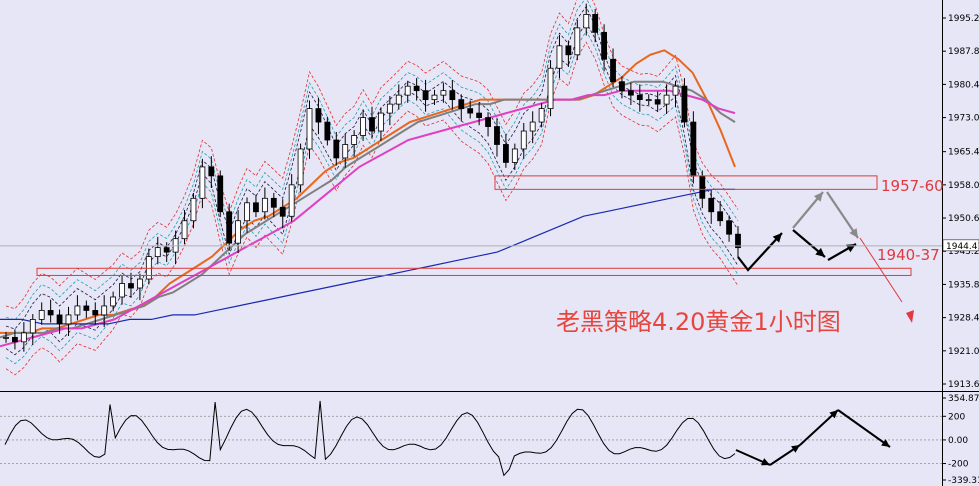  What do you see at coordinates (963, 119) in the screenshot?
I see `price-tick-label: 1973.00` at bounding box center [963, 119].